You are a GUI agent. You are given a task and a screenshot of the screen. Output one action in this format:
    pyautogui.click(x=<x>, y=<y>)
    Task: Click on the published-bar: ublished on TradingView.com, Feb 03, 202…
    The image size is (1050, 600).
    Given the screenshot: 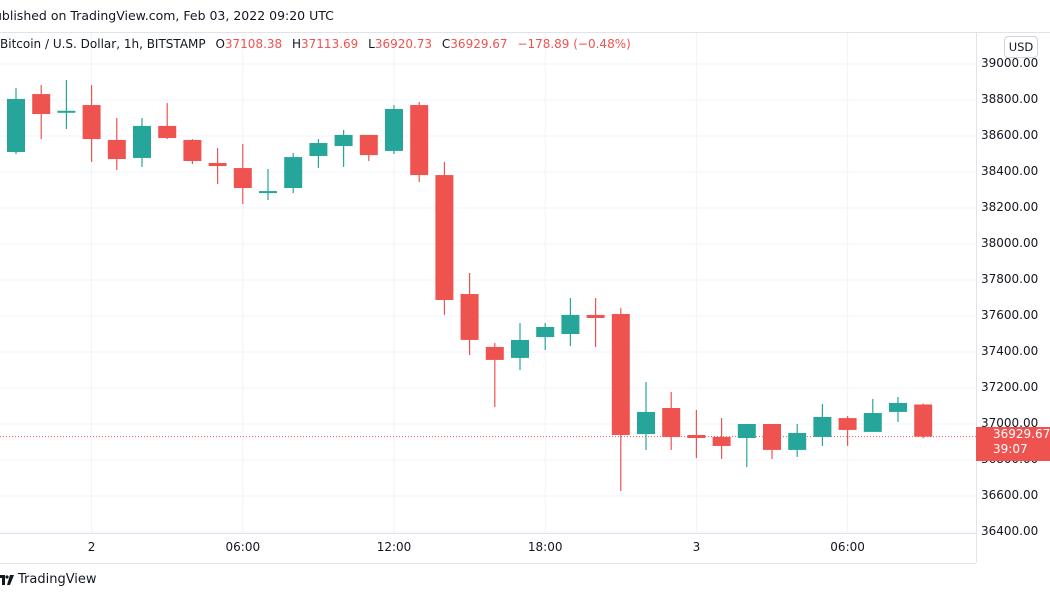 What is the action you would take?
    pyautogui.click(x=525, y=16)
    